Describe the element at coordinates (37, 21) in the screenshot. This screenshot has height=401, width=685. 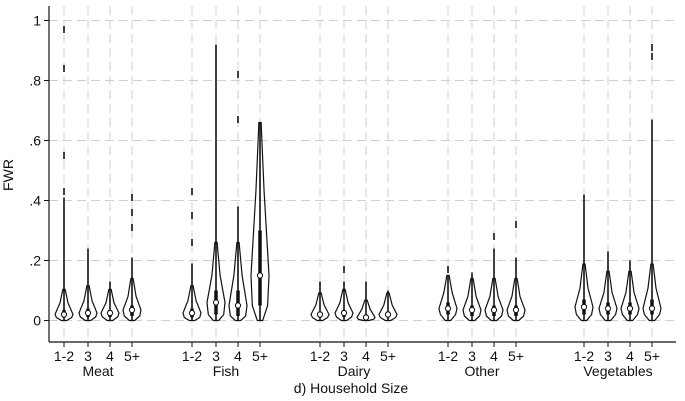
I see `y-tick-label: 1` at that location.